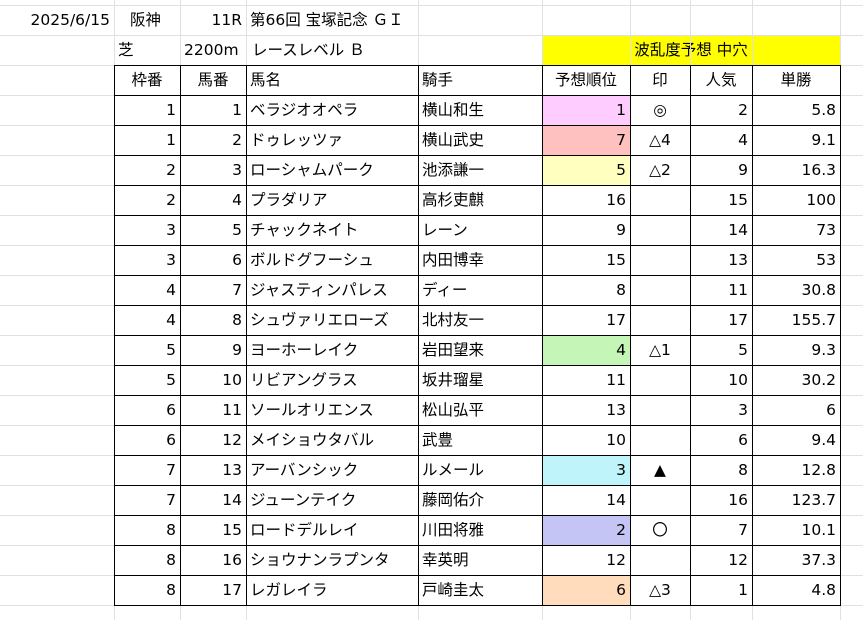  What do you see at coordinates (743, 110) in the screenshot?
I see `popularity-cell: 2` at bounding box center [743, 110].